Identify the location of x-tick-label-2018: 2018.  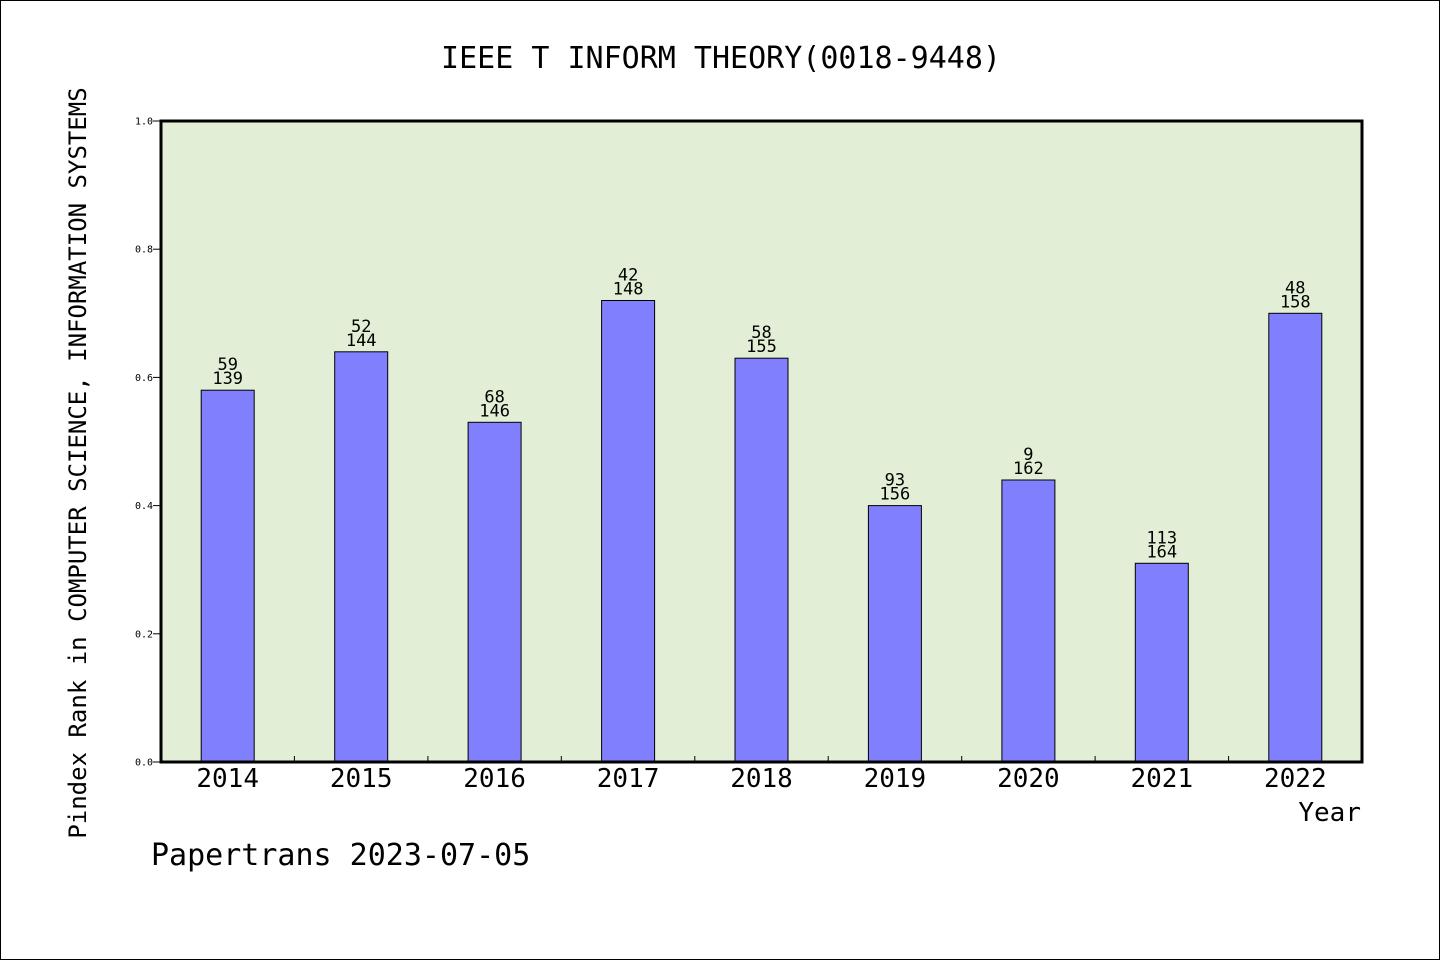
(761, 779).